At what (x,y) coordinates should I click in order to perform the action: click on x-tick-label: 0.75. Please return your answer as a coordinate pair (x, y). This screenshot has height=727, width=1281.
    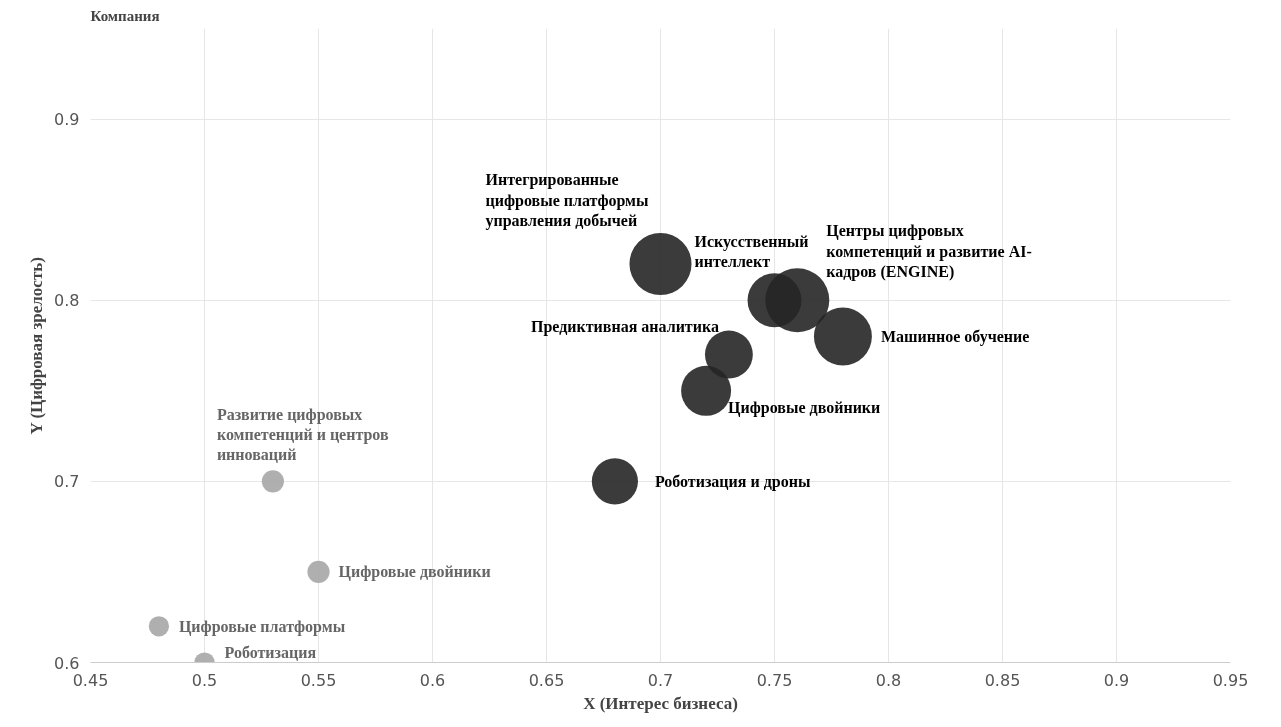
    Looking at the image, I should click on (774, 680).